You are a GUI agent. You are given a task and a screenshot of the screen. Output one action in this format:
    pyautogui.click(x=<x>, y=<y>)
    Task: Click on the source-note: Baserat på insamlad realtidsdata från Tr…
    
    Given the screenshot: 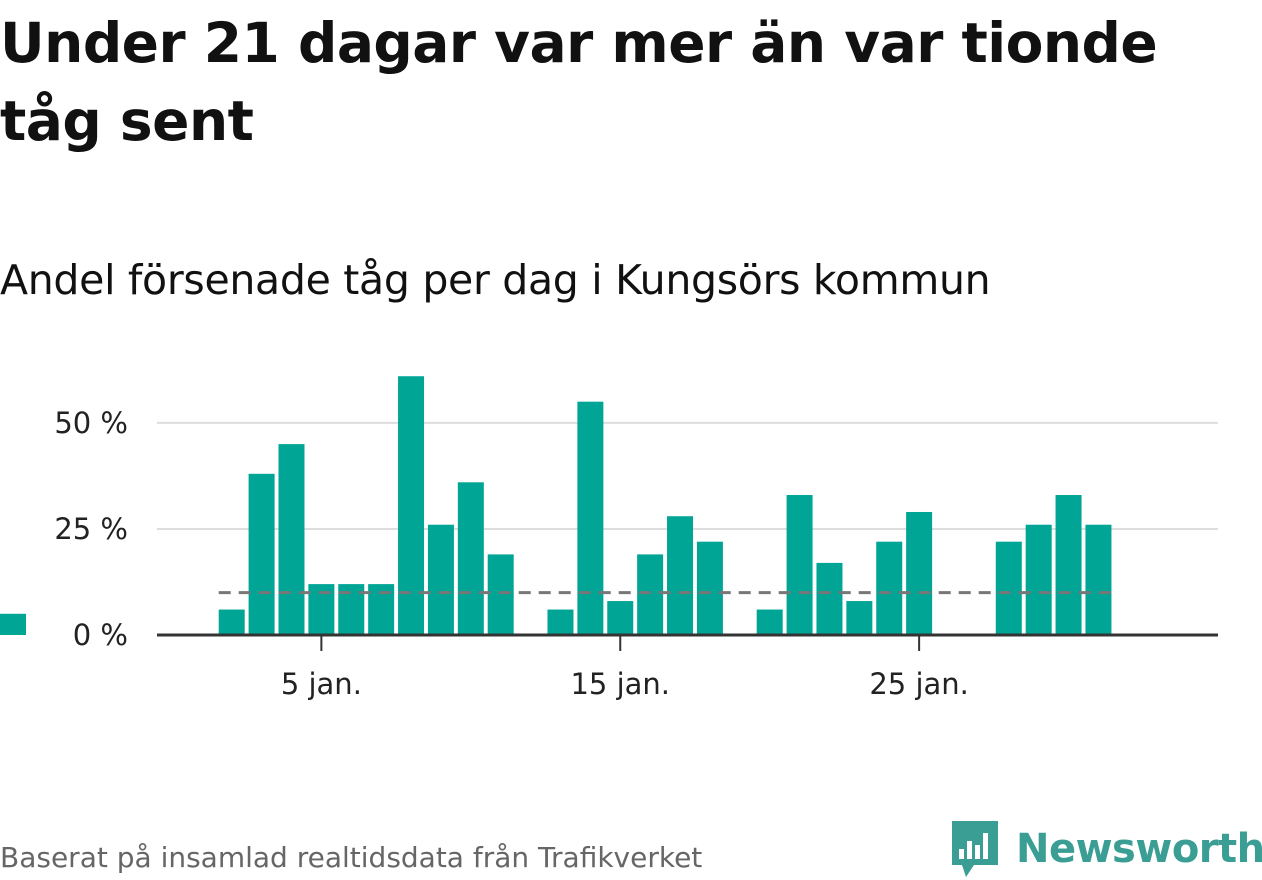 What is the action you would take?
    pyautogui.click(x=351, y=857)
    